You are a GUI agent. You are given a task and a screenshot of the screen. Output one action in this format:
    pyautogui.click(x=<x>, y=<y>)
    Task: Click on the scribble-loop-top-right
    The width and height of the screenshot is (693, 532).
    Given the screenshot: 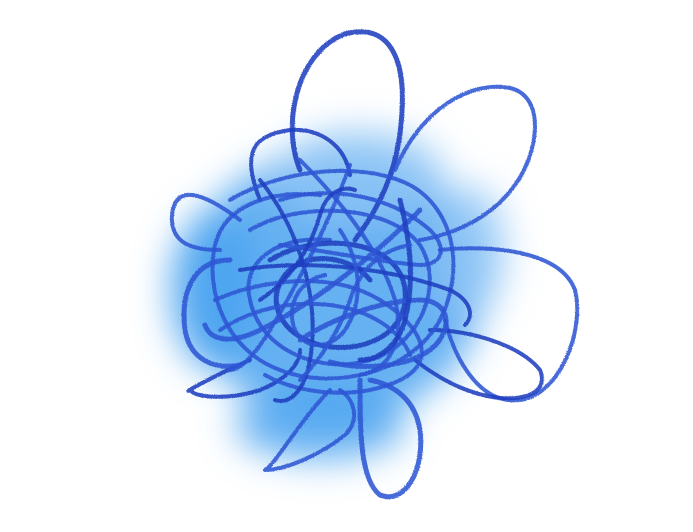 What is the action you would take?
    pyautogui.click(x=465, y=163)
    